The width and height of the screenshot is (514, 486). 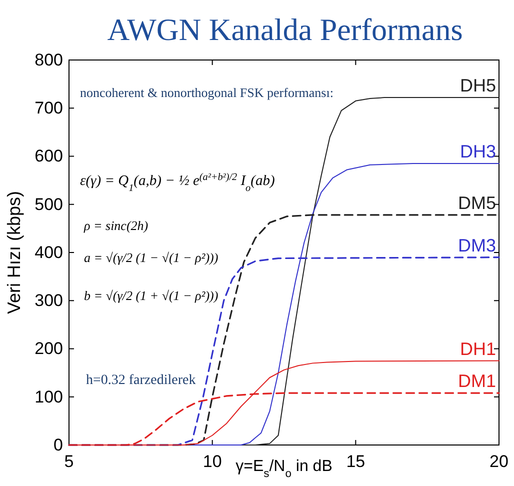 I want to click on series-label: DH3, so click(x=478, y=151).